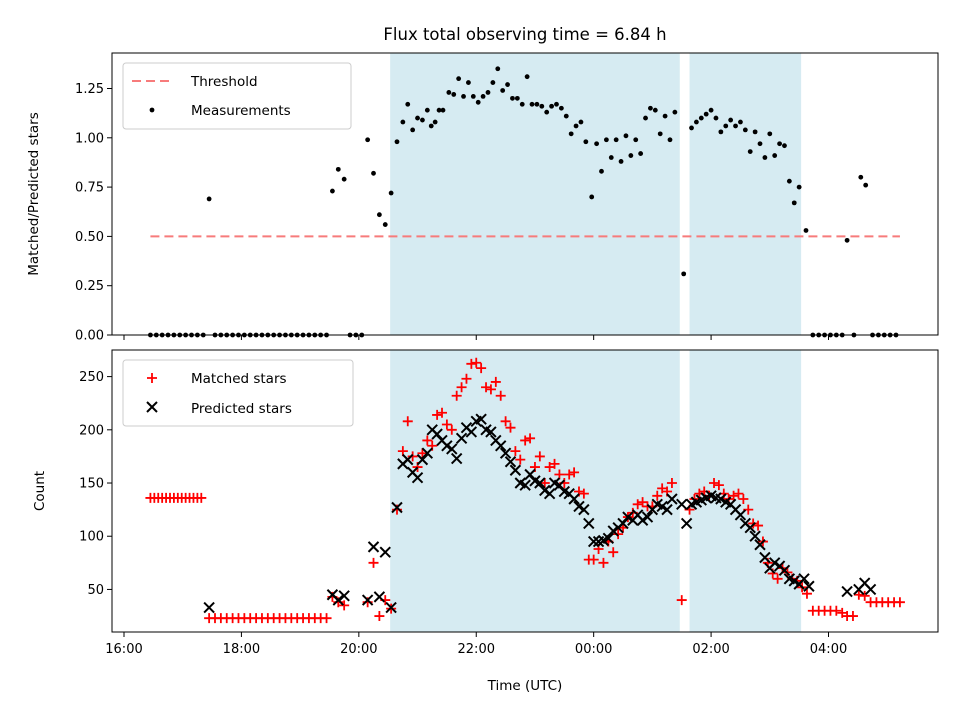  What do you see at coordinates (241, 111) in the screenshot?
I see `legend-measurements-label: Measurements` at bounding box center [241, 111].